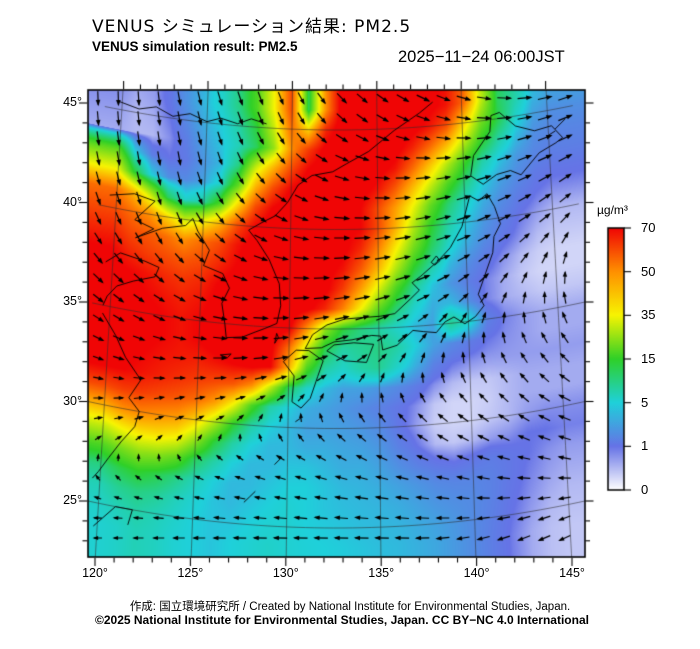 The height and width of the screenshot is (649, 700). Describe the element at coordinates (572, 573) in the screenshot. I see `lon-tick-label: 145°` at that location.